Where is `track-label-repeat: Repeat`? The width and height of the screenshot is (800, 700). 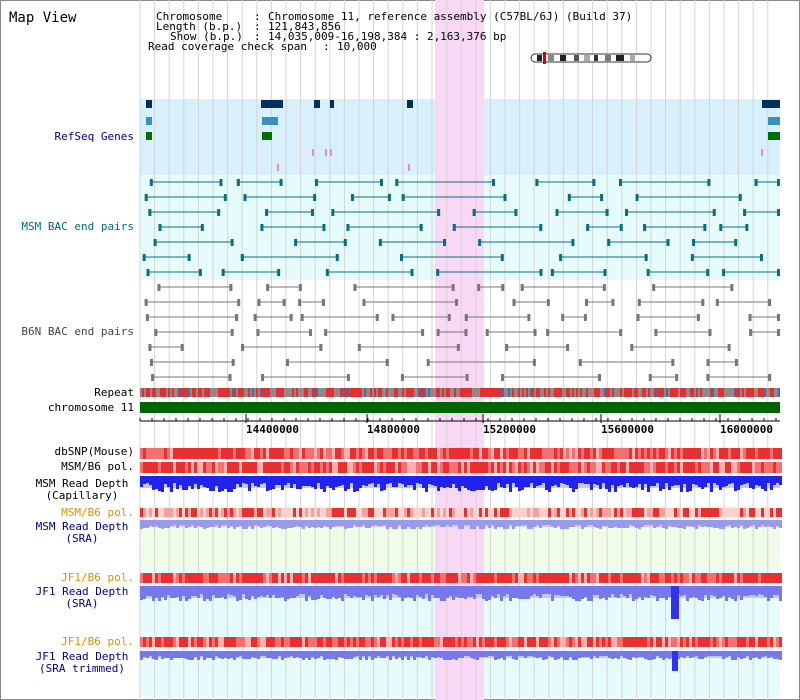
track-label-repeat: Repeat is located at coordinates (114, 392).